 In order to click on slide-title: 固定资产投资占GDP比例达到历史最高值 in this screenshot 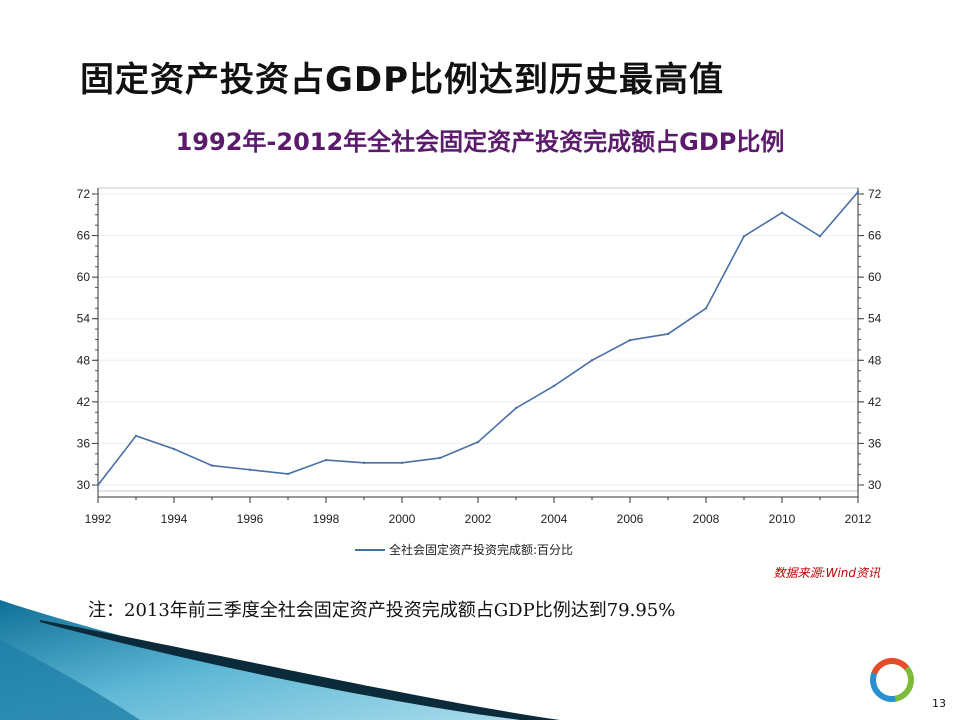, I will do `click(402, 80)`.